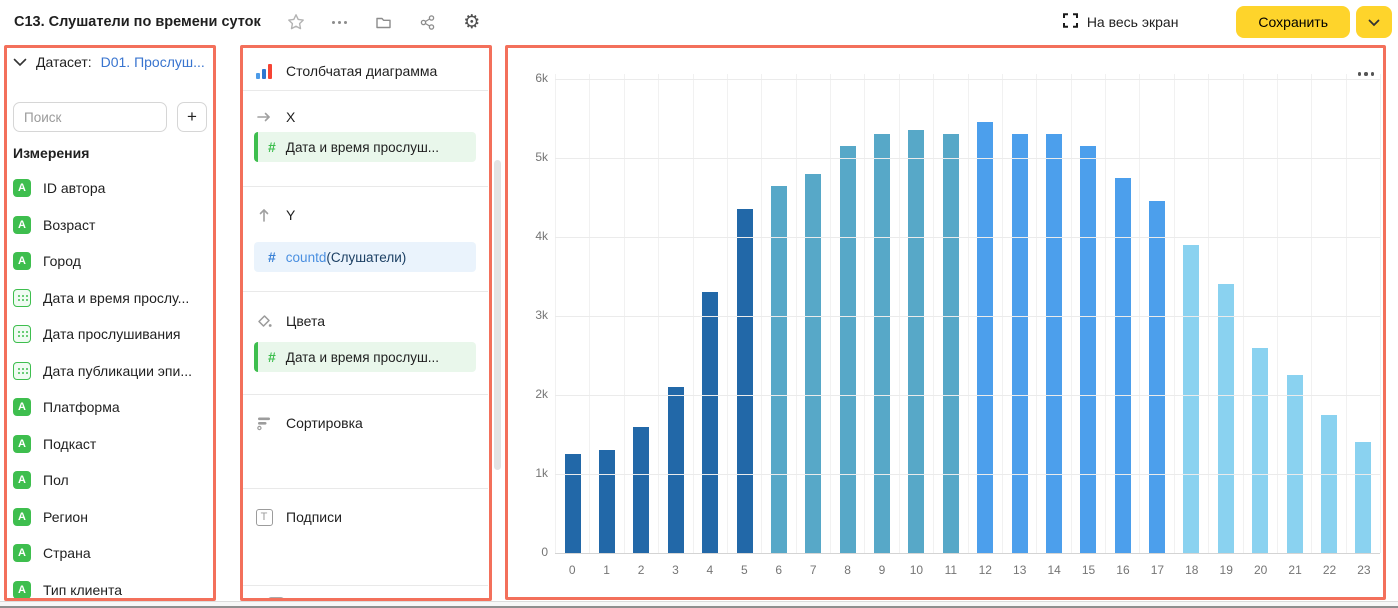 This screenshot has width=1398, height=608. Describe the element at coordinates (81, 407) in the screenshot. I see `field-label: Платформа` at that location.